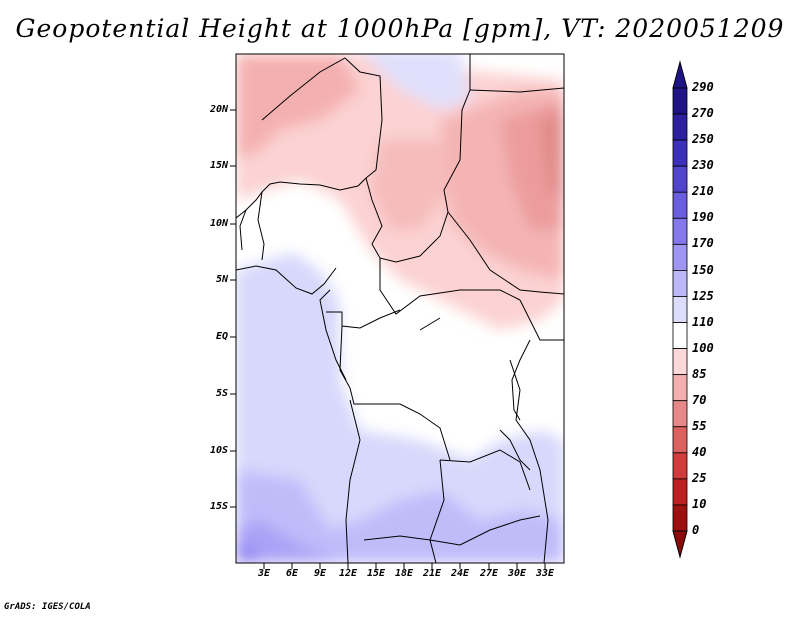 The height and width of the screenshot is (618, 800). Describe the element at coordinates (218, 506) in the screenshot. I see `lat-label: 15S` at that location.